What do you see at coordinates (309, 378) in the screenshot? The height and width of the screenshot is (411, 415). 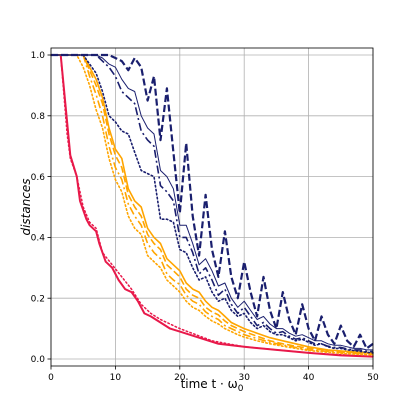 I see `x-tick-label: 40` at bounding box center [309, 378].